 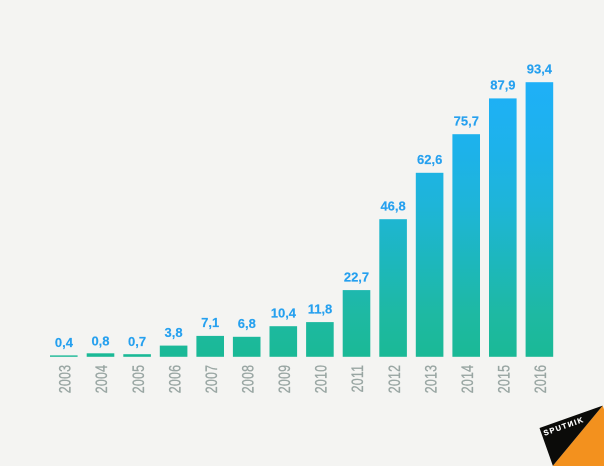 What do you see at coordinates (176, 379) in the screenshot?
I see `svg-text: 2006` at bounding box center [176, 379].